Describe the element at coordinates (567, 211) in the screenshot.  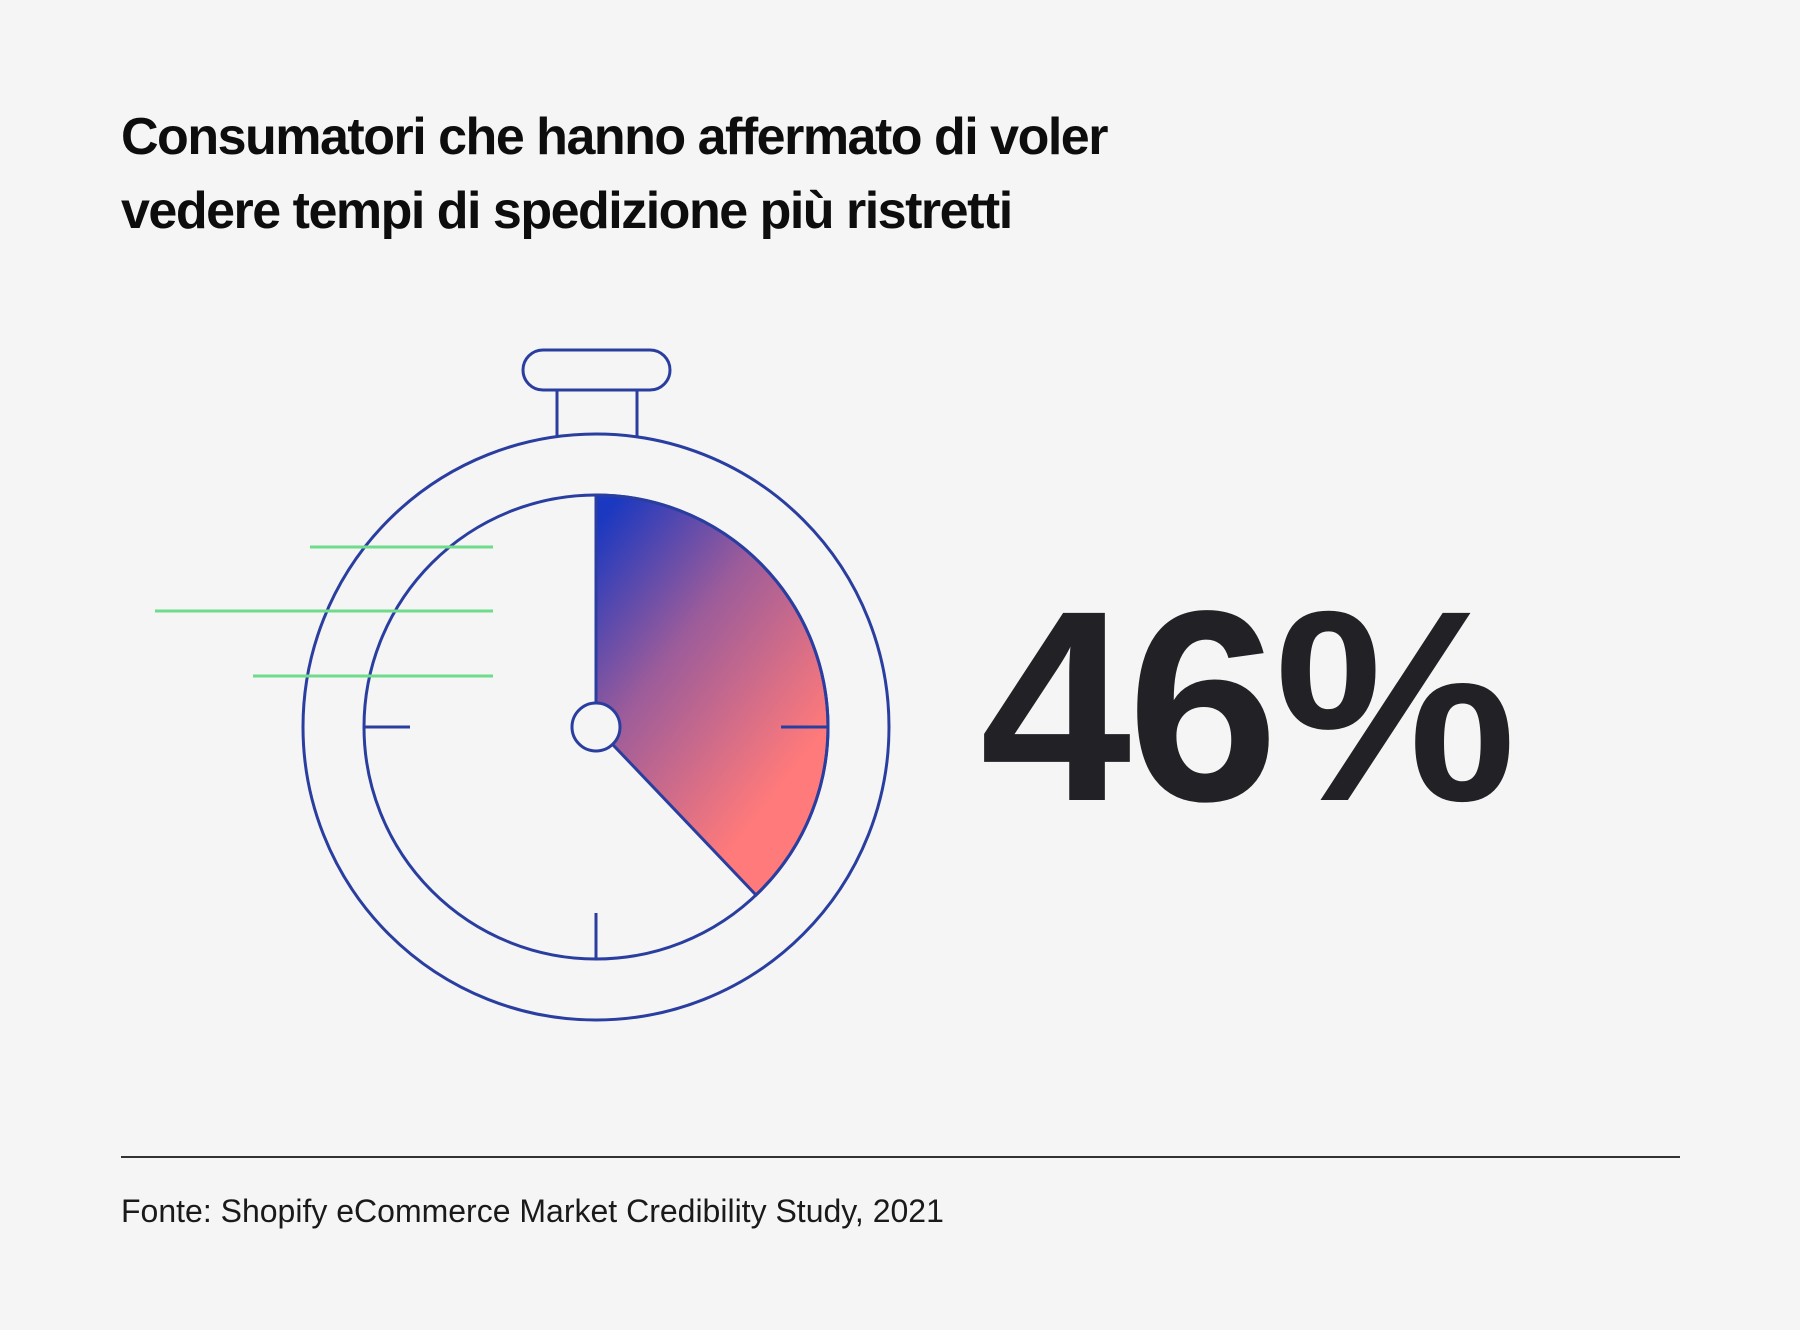
I see `title-line-2: vedere tempi di spedizione più ristretti` at that location.